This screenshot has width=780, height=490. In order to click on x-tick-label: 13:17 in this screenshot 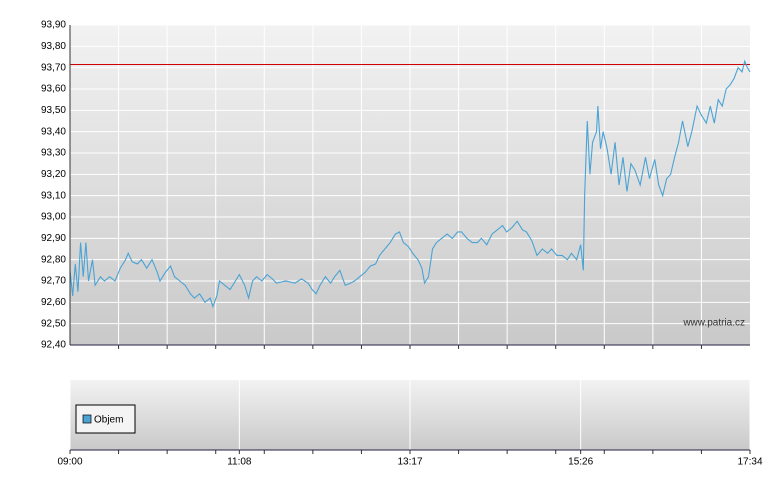, I will do `click(409, 462)`.